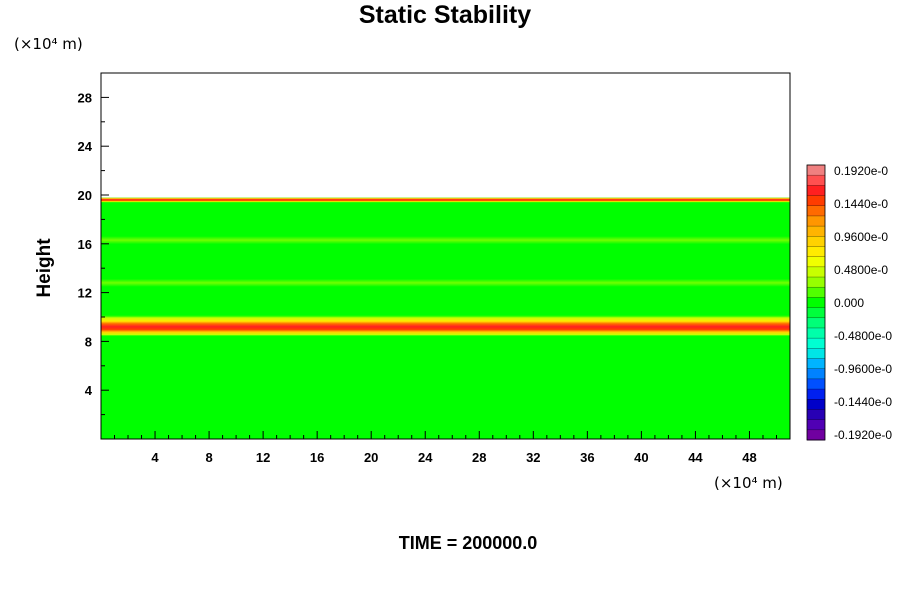 The image size is (900, 600). Describe the element at coordinates (85, 146) in the screenshot. I see `y-tick-label: 24` at that location.